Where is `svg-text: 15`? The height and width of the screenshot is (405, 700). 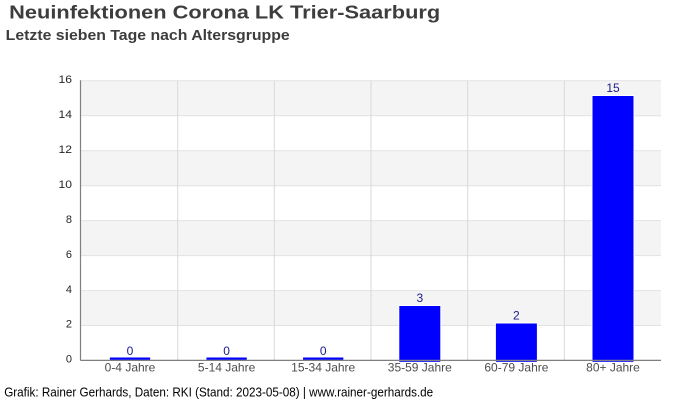 svg-text: 15 is located at coordinates (613, 88).